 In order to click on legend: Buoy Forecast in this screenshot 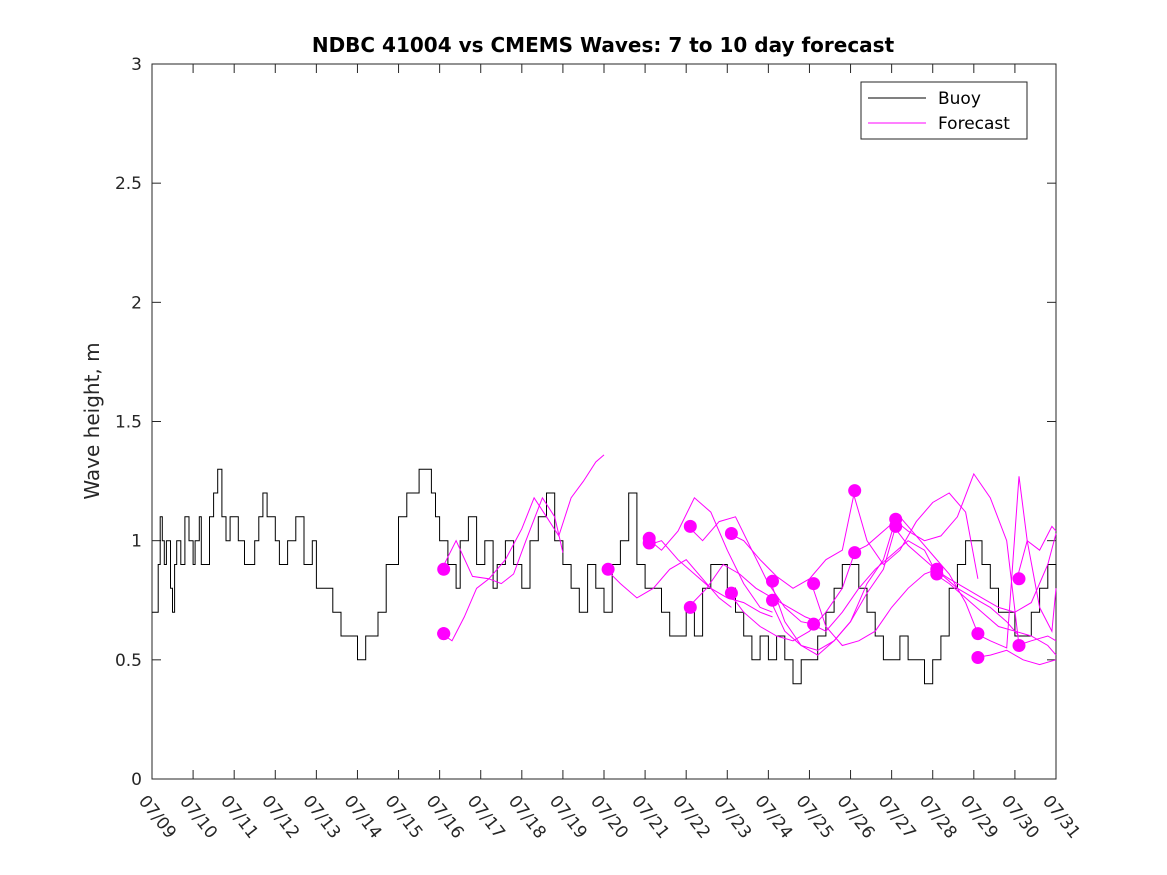, I will do `click(944, 110)`.